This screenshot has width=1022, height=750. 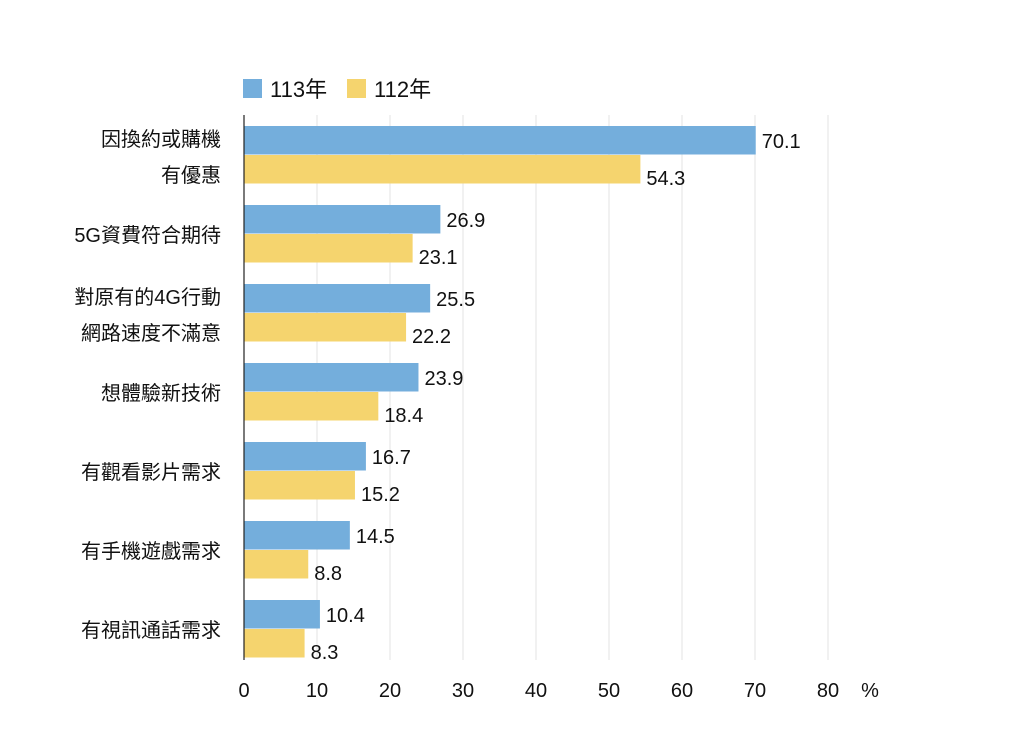 I want to click on category-label: 5G資費符合期待, so click(x=147, y=235).